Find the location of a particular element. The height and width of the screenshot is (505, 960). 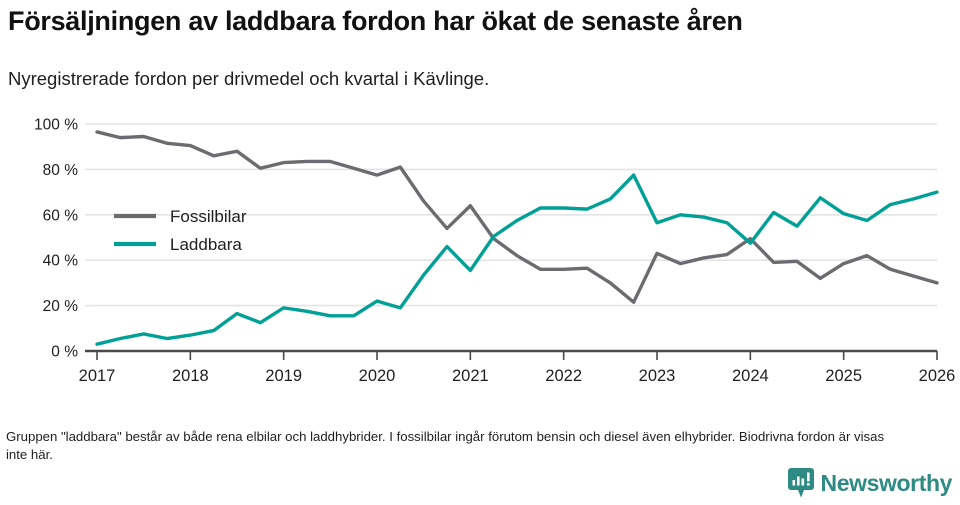

newsworthy-logo: Newsworthy is located at coordinates (870, 483).